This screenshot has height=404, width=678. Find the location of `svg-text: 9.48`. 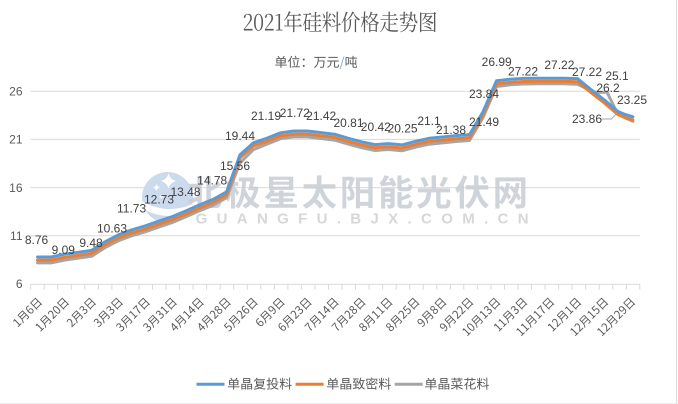

svg-text: 9.48 is located at coordinates (91, 243).